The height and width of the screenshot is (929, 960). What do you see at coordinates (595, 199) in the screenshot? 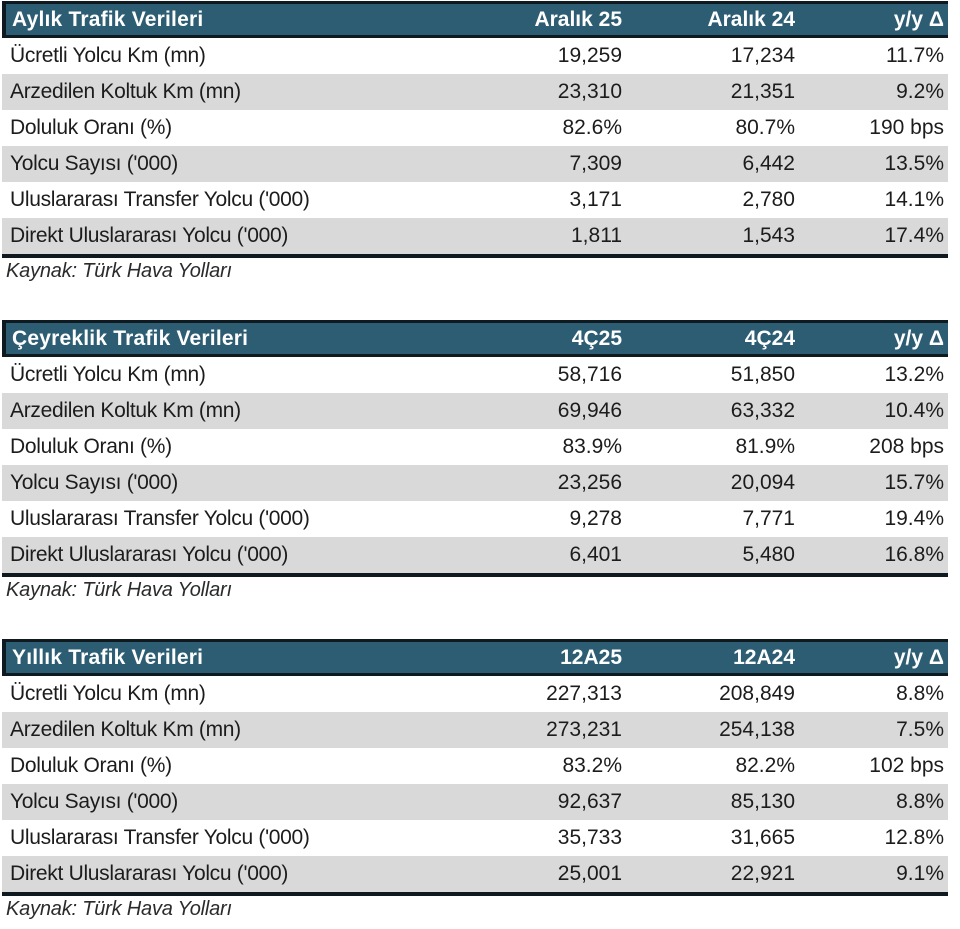
I see `row-value: 3,171` at bounding box center [595, 199].